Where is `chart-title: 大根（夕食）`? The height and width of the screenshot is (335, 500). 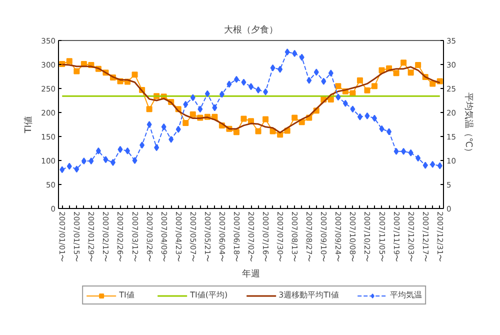
chart-title: 大根（夕食） is located at coordinates (251, 30).